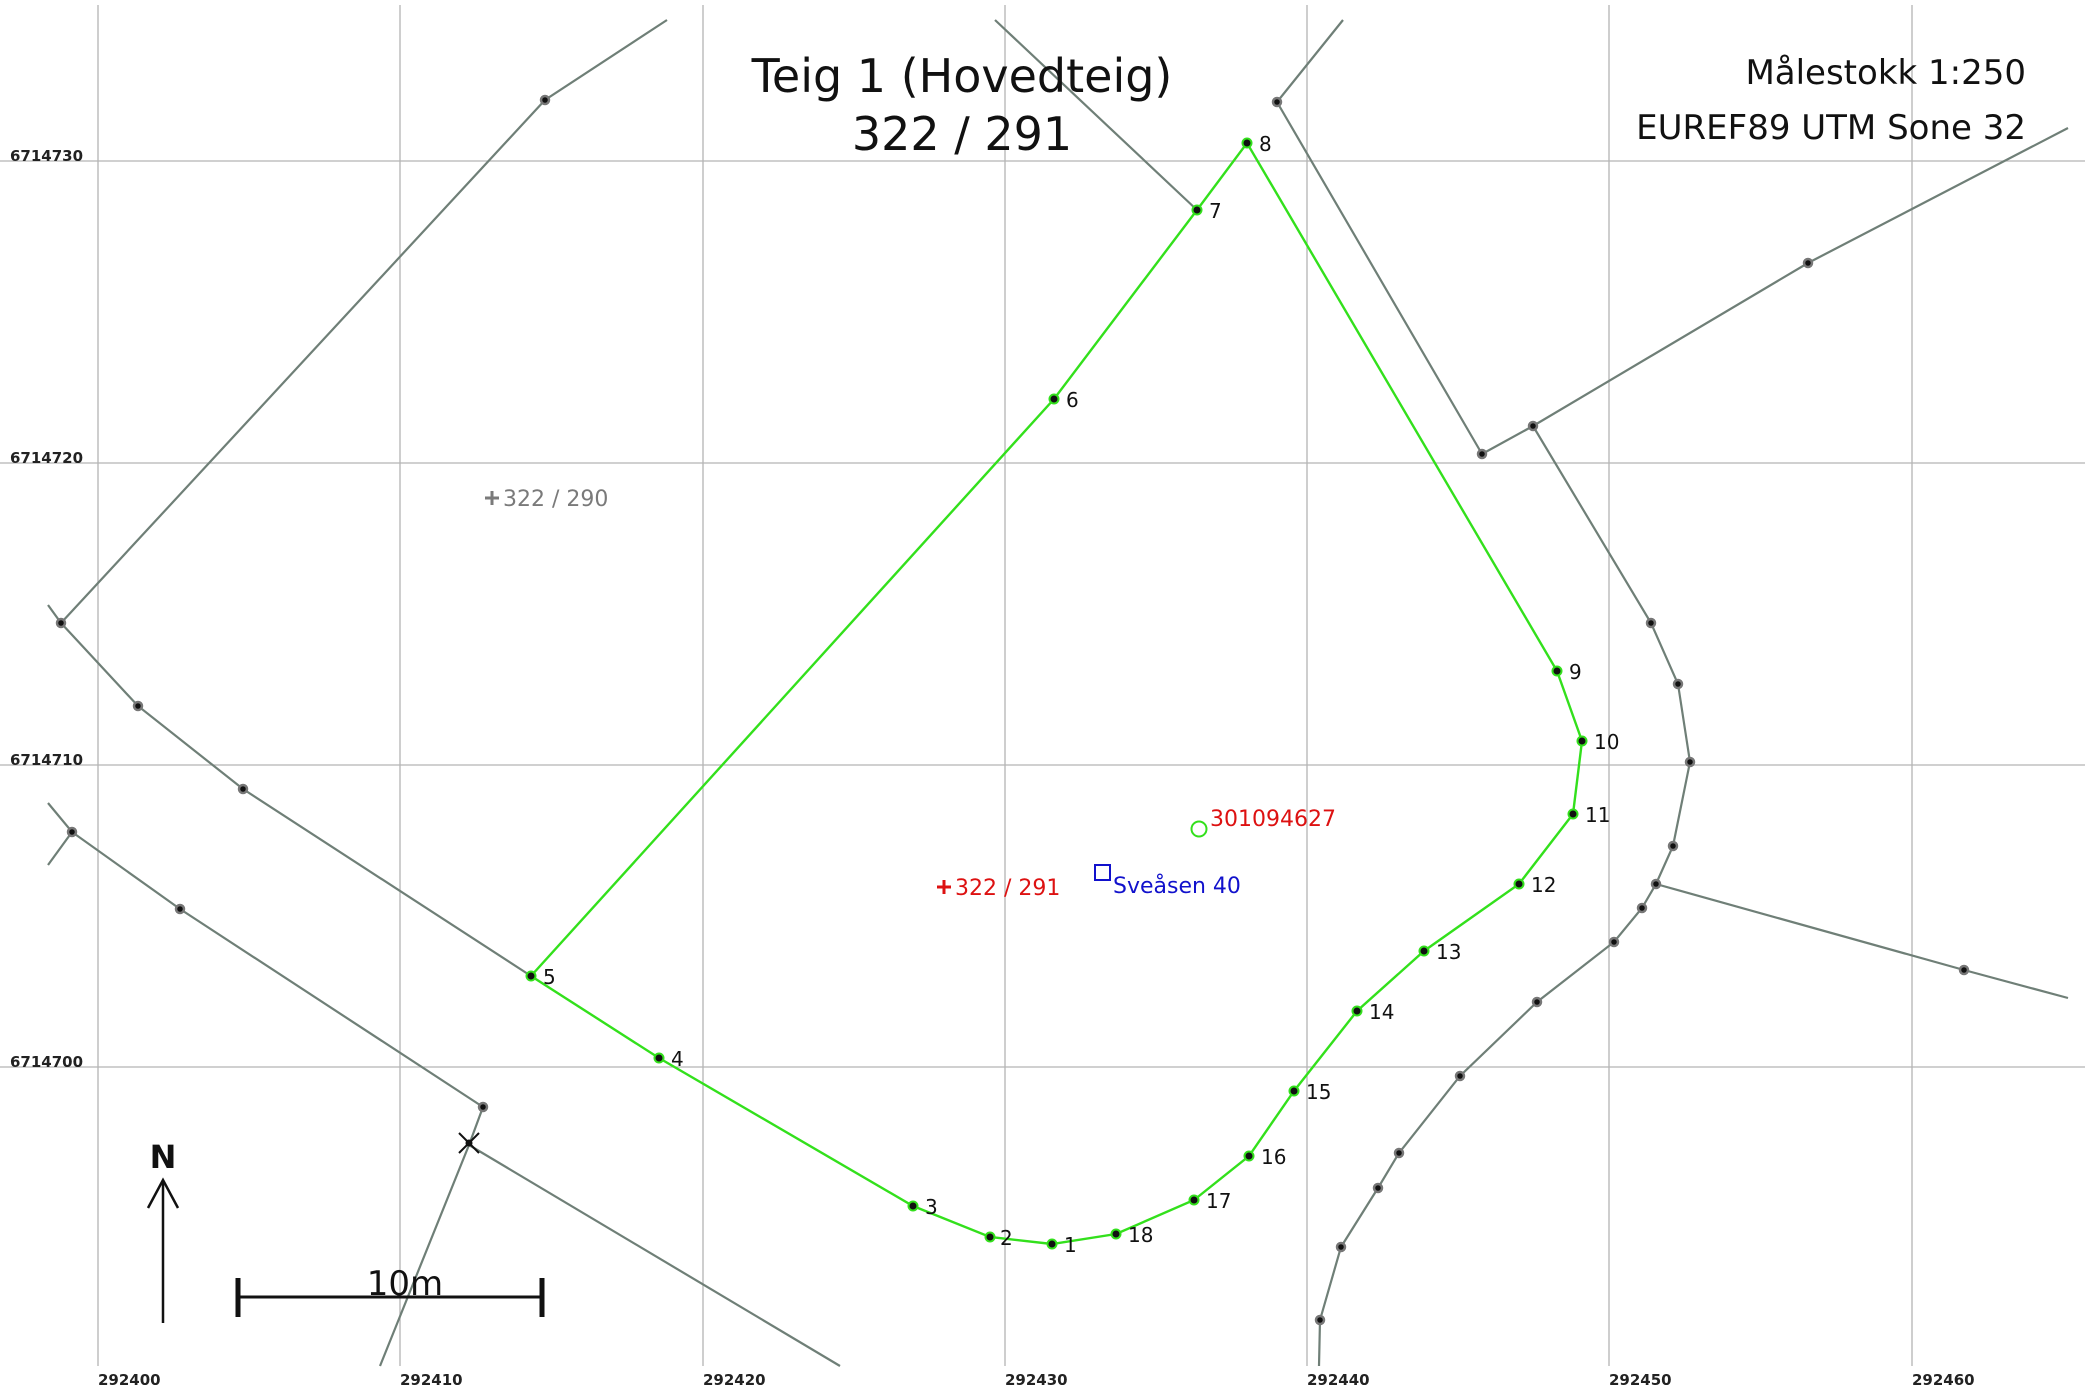 This screenshot has height=1386, width=2085. I want to click on circle-marker-icon, so click(1199, 829).